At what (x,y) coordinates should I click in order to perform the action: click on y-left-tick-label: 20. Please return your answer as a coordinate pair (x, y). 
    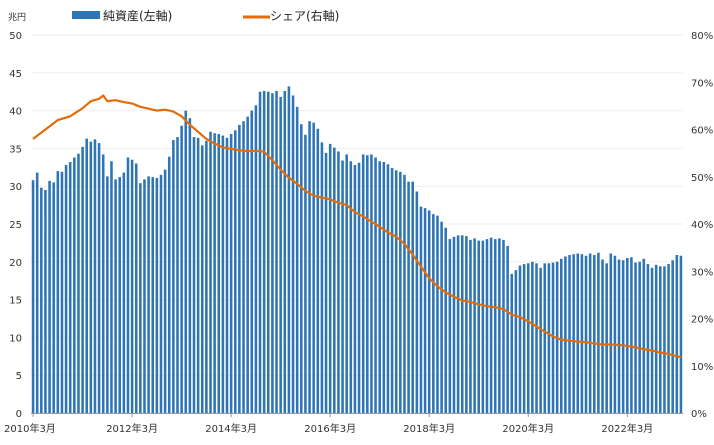
    Looking at the image, I should click on (15, 263).